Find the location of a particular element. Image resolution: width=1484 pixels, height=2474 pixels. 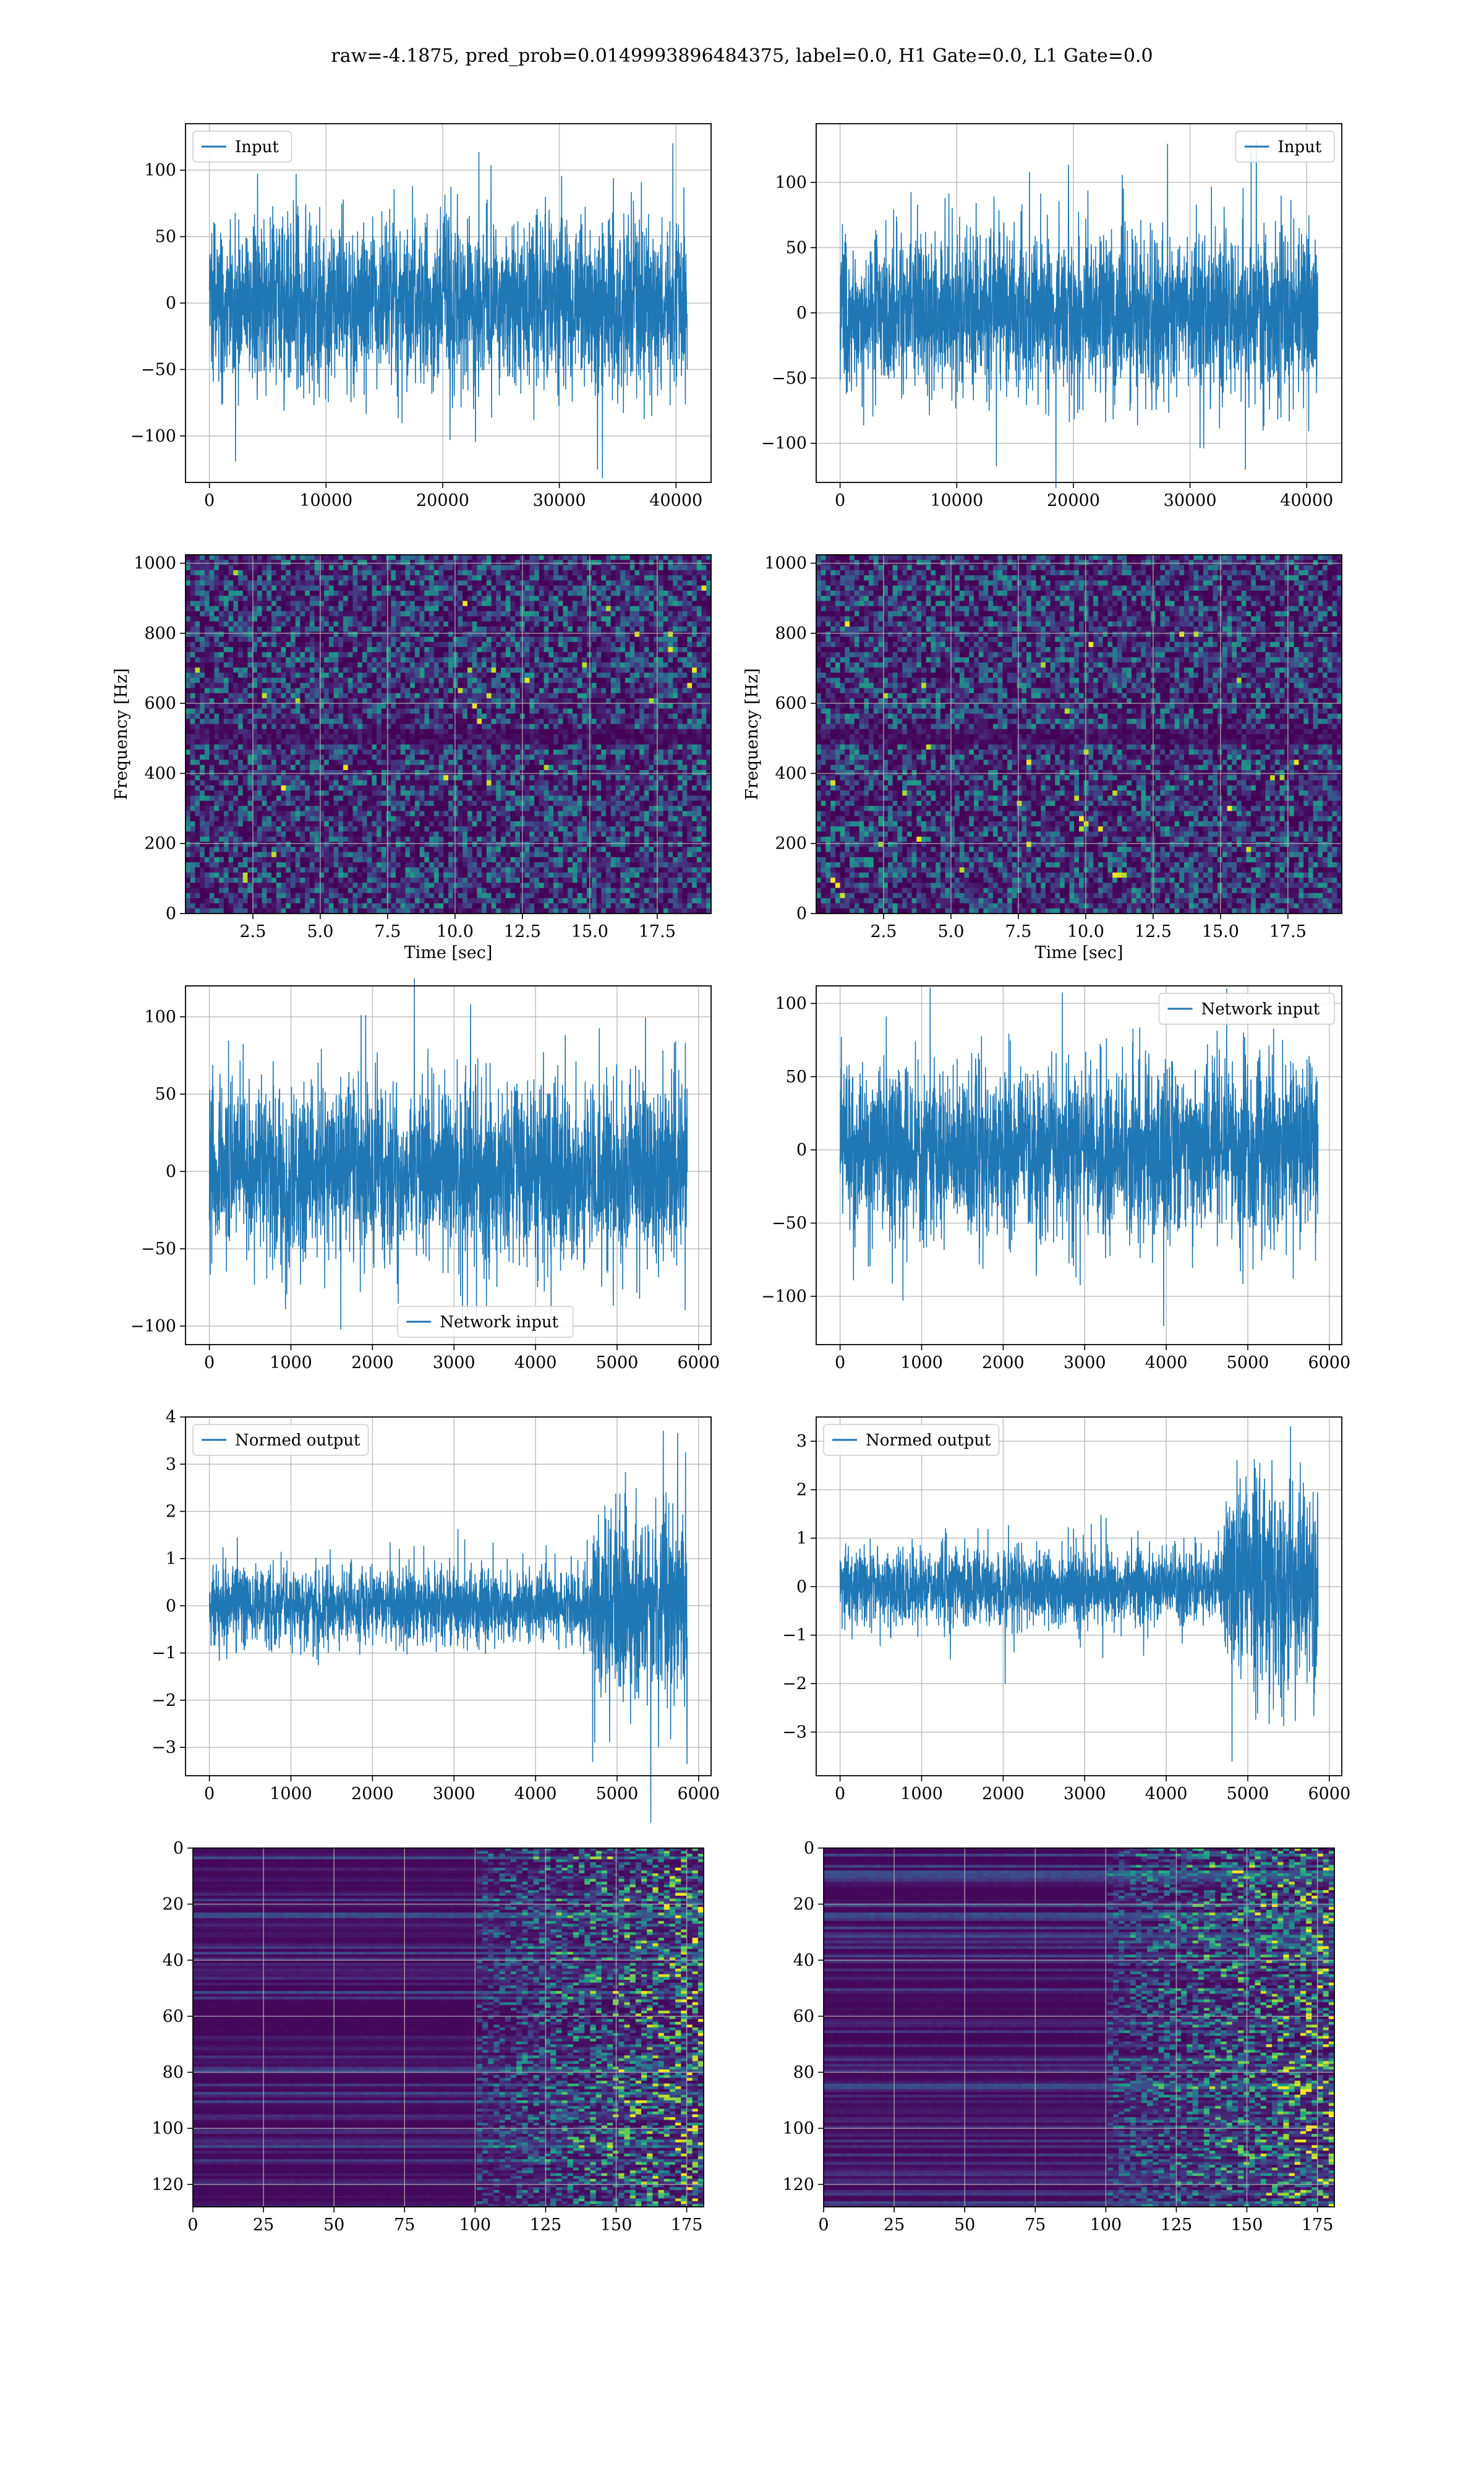

y-tick-label: 50 is located at coordinates (165, 238).